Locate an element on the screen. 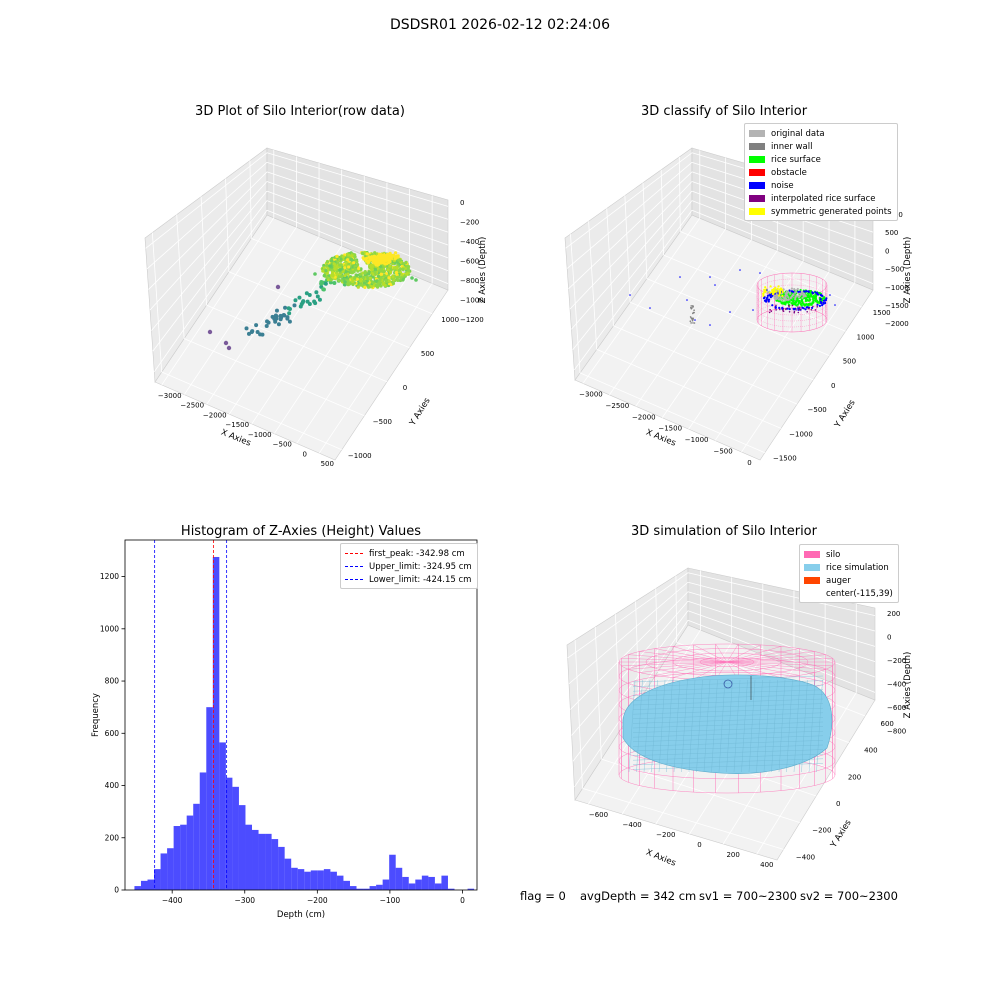  y-tick-label: 500 is located at coordinates (427, 354).